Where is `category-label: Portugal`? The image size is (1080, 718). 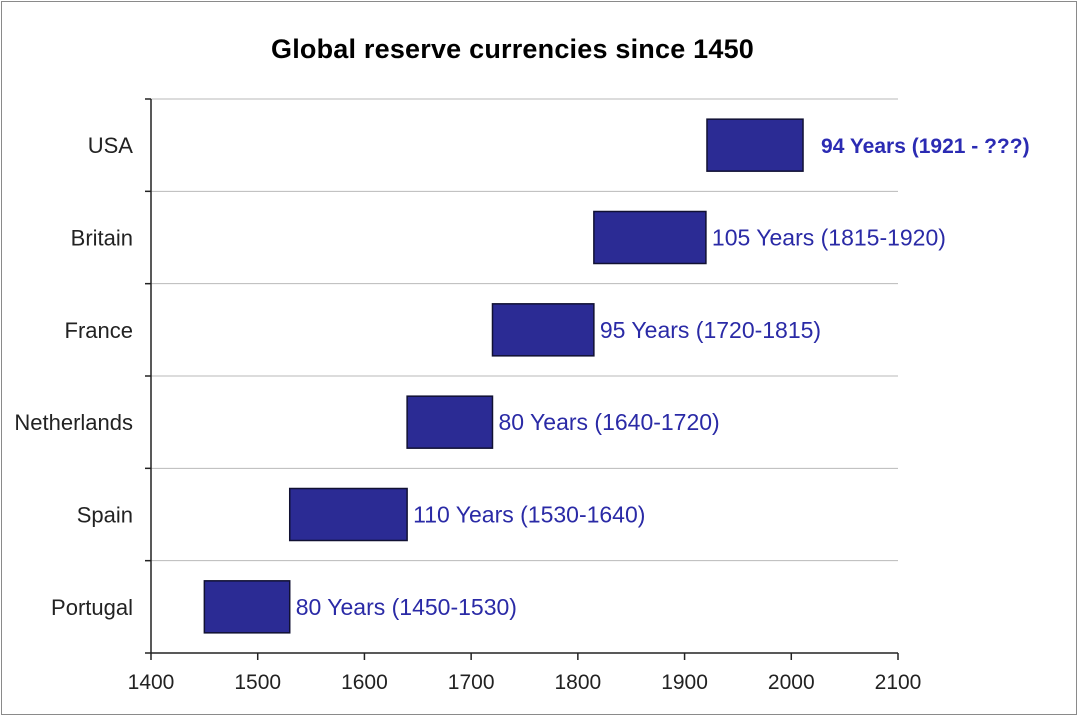
category-label: Portugal is located at coordinates (92, 607).